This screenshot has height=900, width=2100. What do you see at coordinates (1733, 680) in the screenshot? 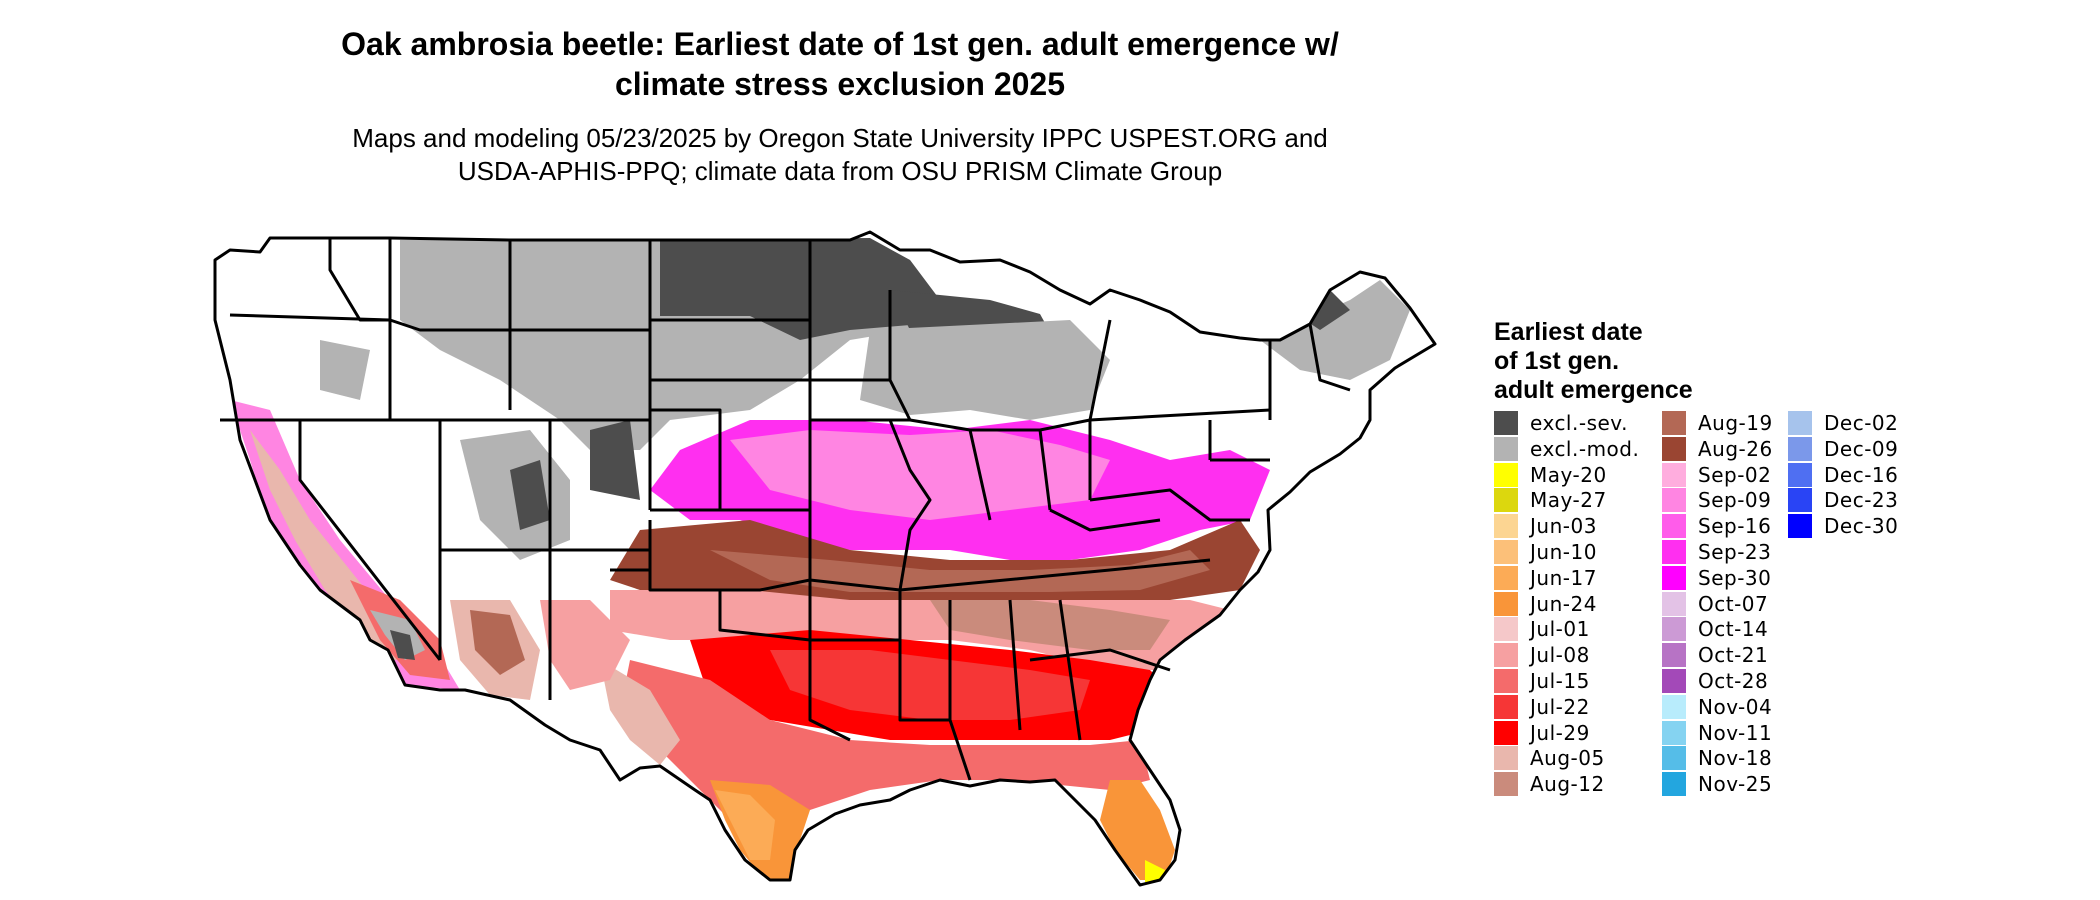
I see `legend-label: Oct-28` at bounding box center [1733, 680].